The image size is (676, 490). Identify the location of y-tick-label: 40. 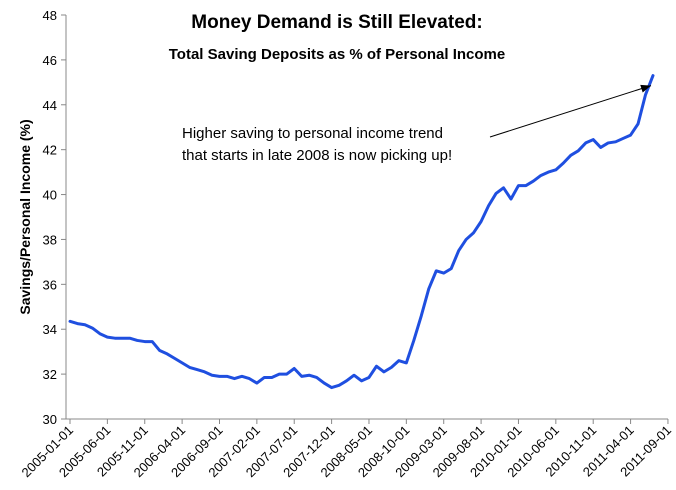
(50, 195).